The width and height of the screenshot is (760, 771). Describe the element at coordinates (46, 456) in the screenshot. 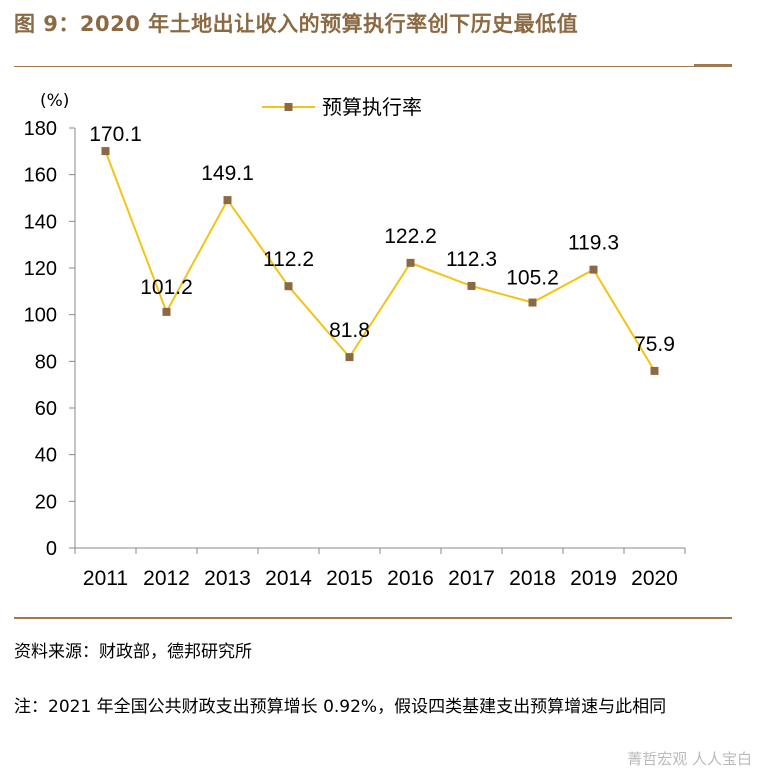

I see `y-tick-label: 40` at that location.